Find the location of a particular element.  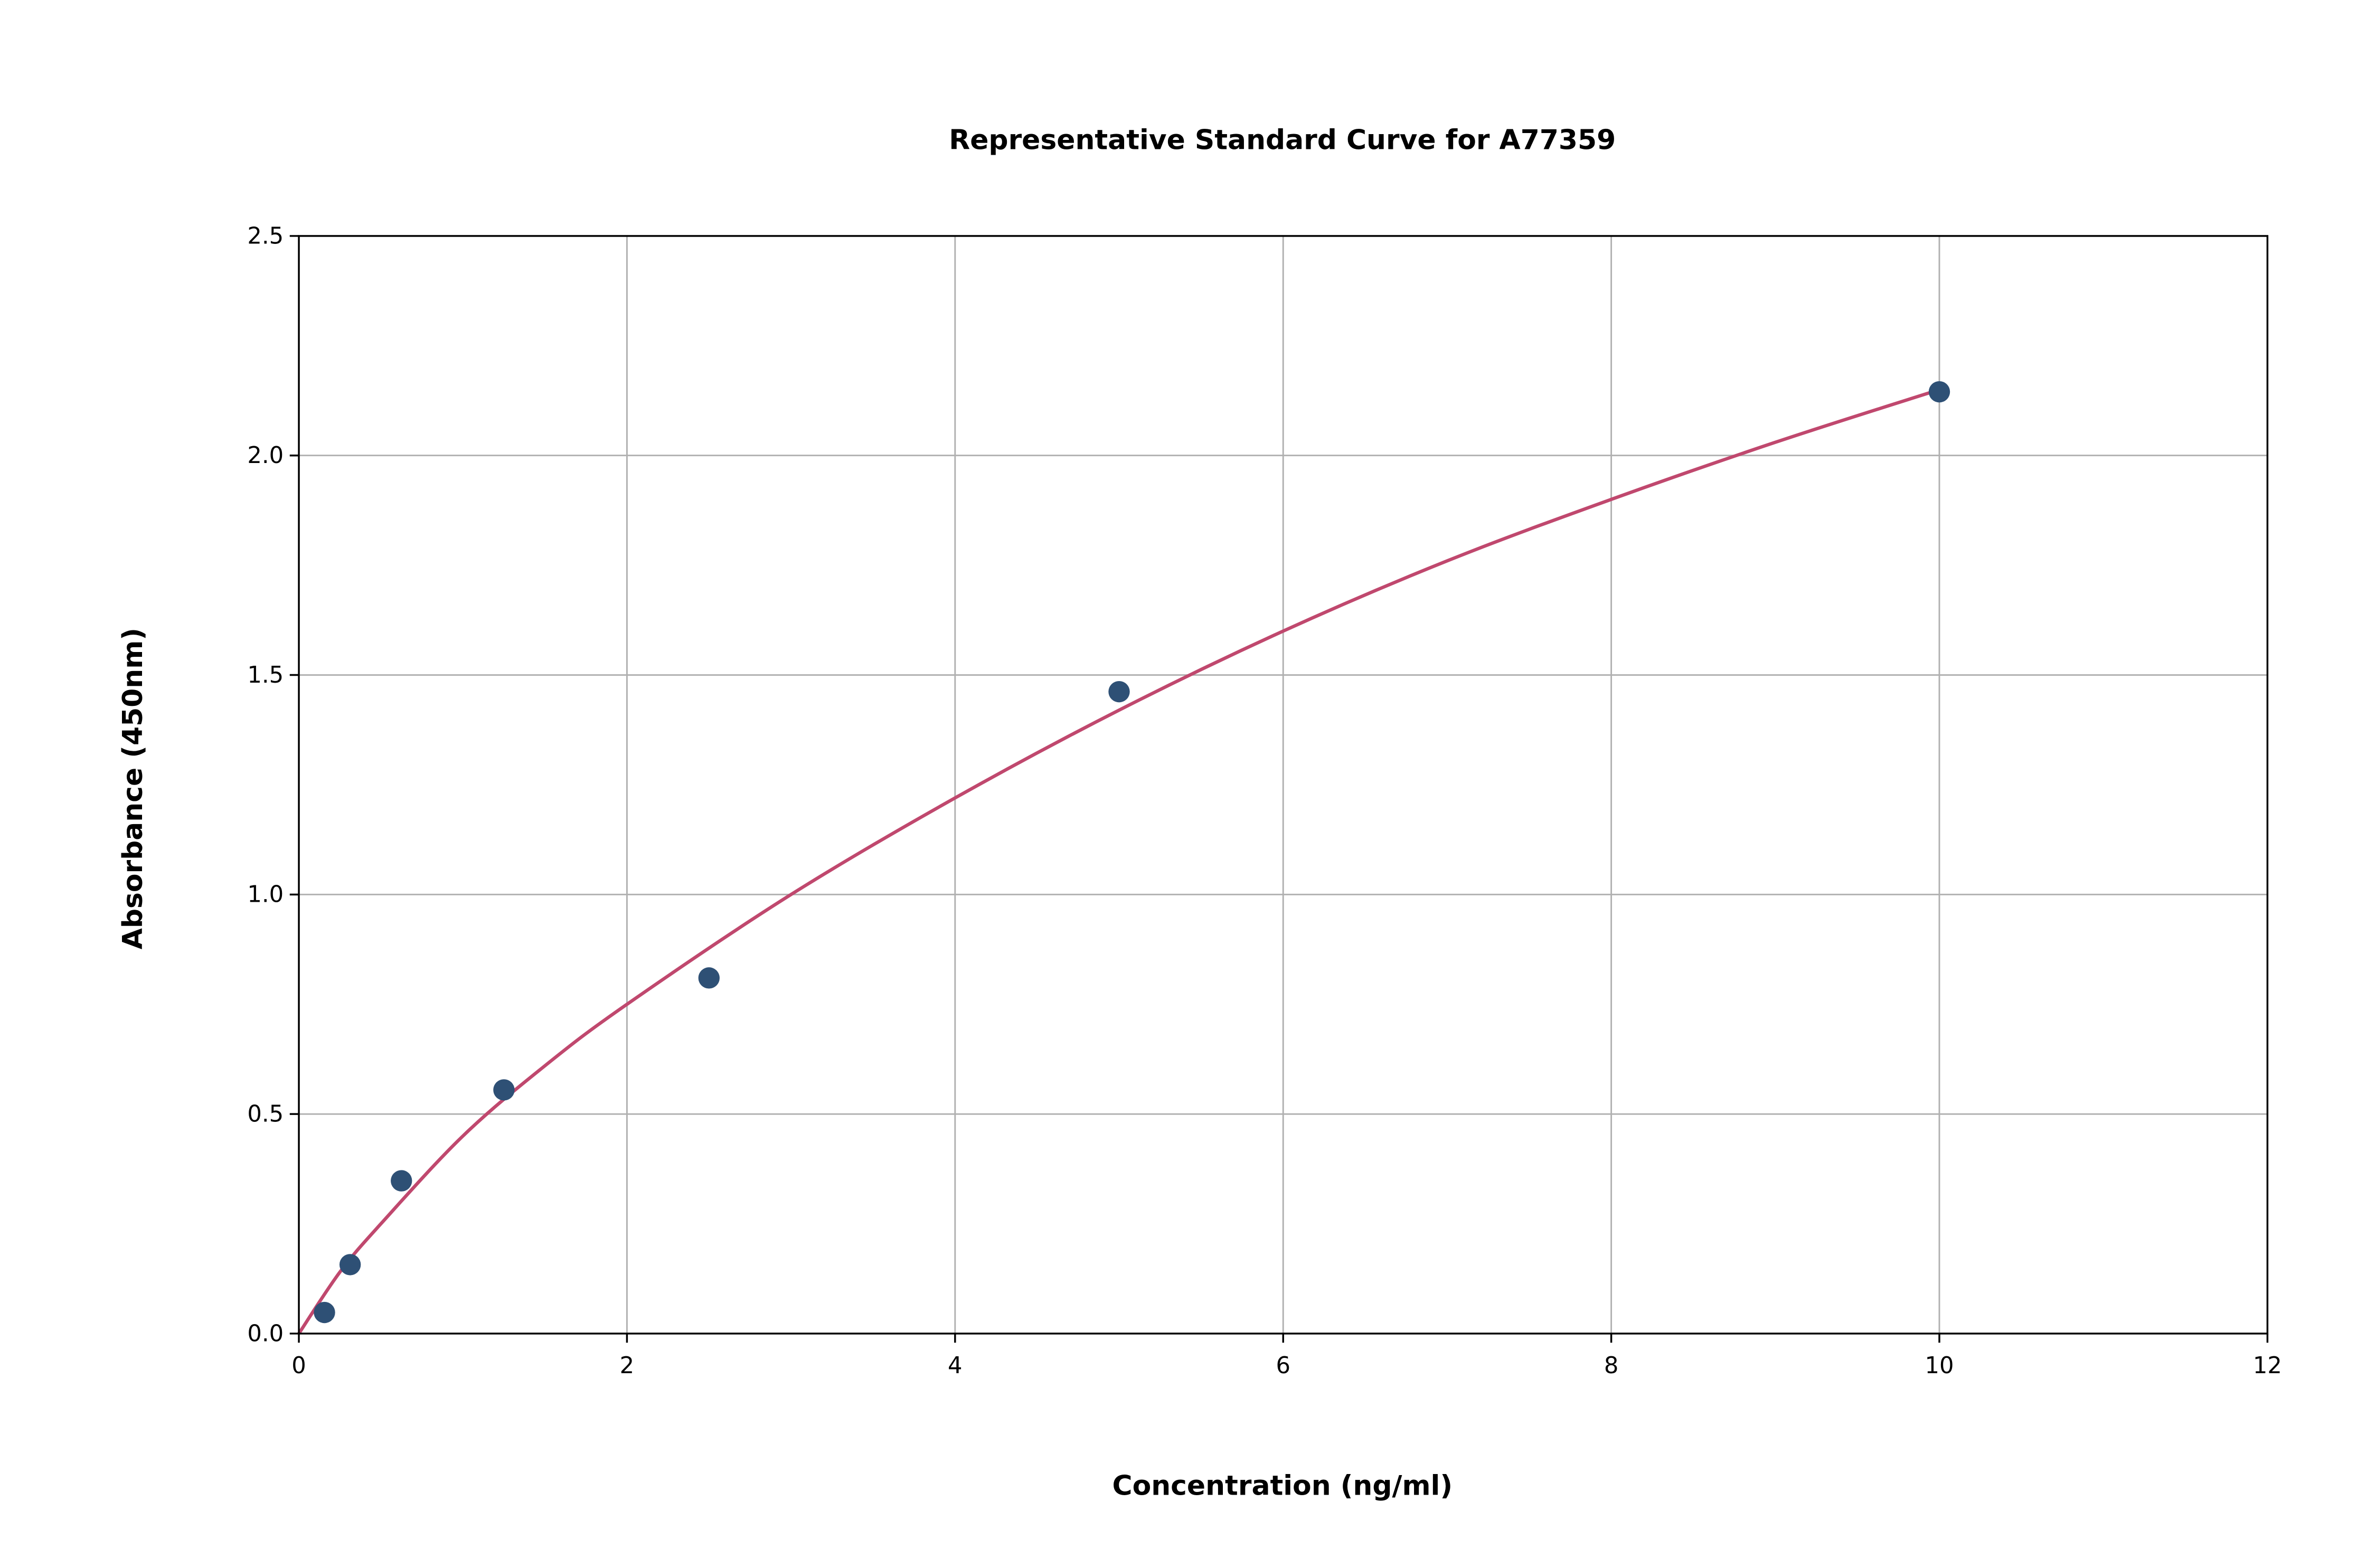

x-tick-label: 0 is located at coordinates (299, 1366).